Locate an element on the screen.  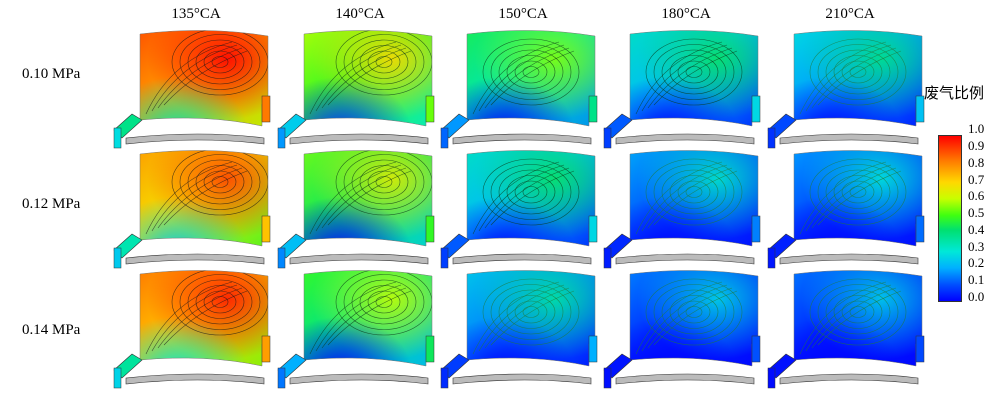
colorbar-tick: 0.7 is located at coordinates (976, 179).